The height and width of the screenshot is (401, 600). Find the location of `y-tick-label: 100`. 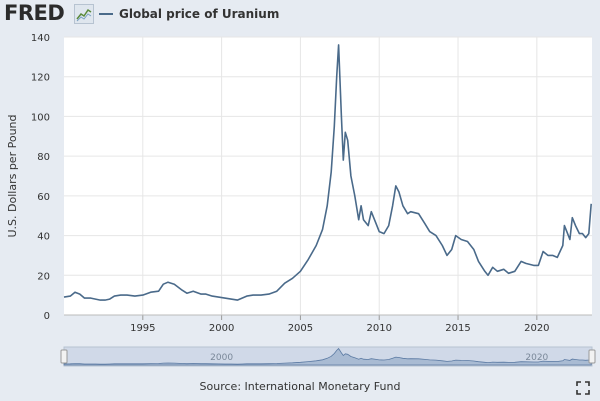

y-tick-label: 100 is located at coordinates (40, 117).